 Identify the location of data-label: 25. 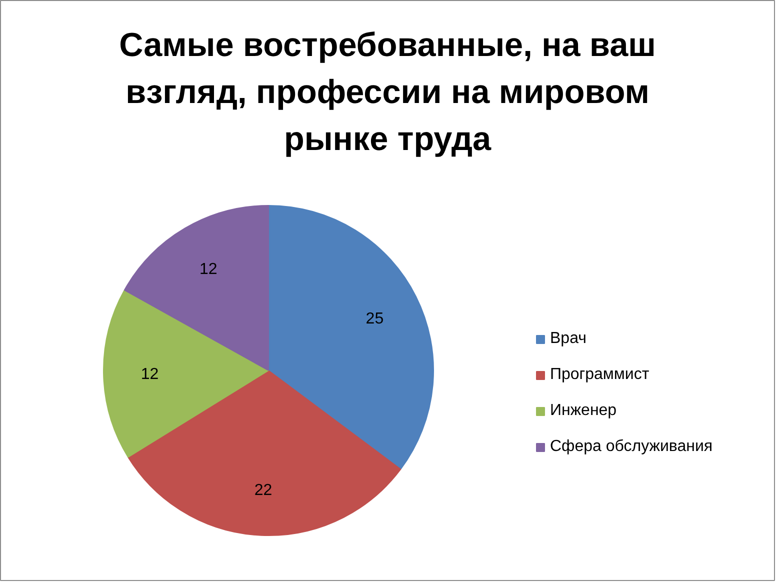
(375, 319).